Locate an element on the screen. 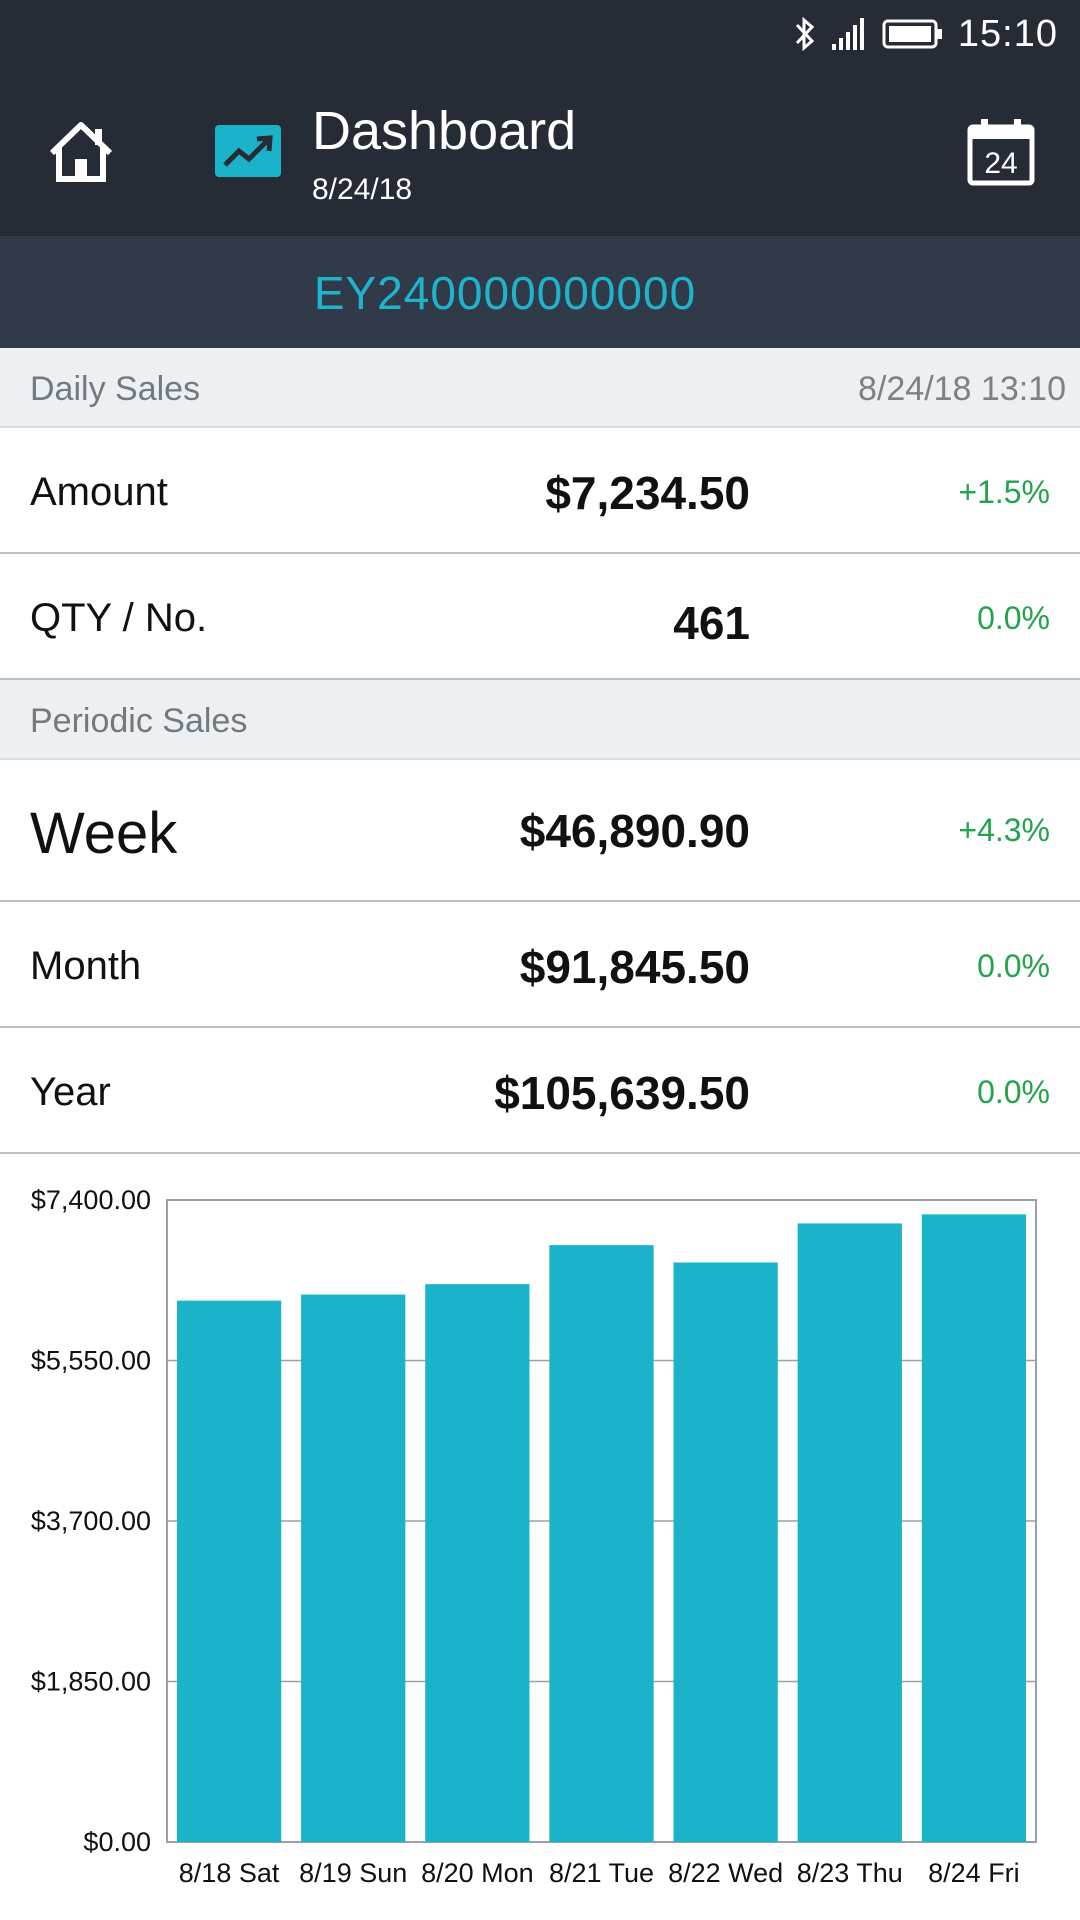  page-title: Dashboard is located at coordinates (444, 131).